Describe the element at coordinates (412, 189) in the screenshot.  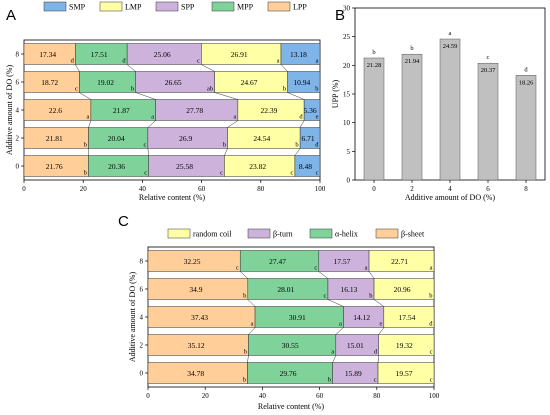
I see `panel-b-x-tick-label: 2` at that location.